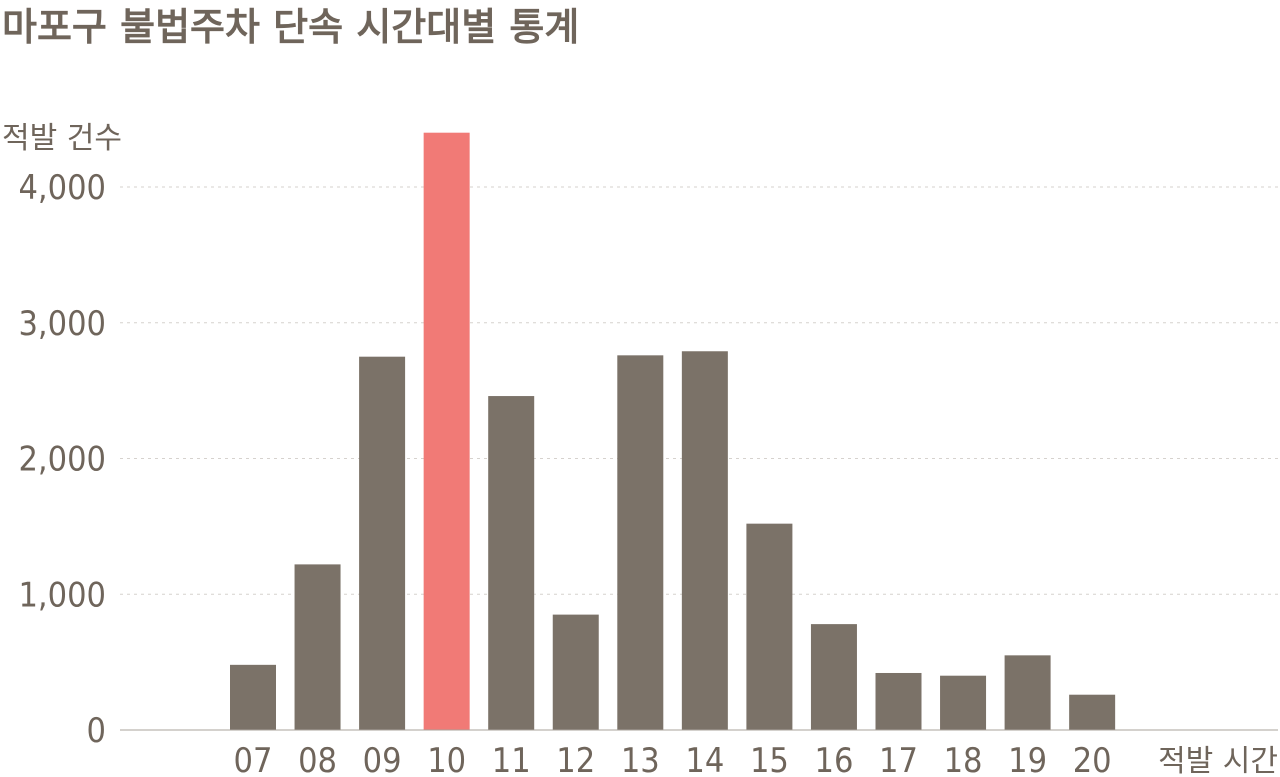 The height and width of the screenshot is (777, 1280). What do you see at coordinates (290, 27) in the screenshot?
I see `chart-title: 마포구 불법주차 단속 시간대별 통계` at bounding box center [290, 27].